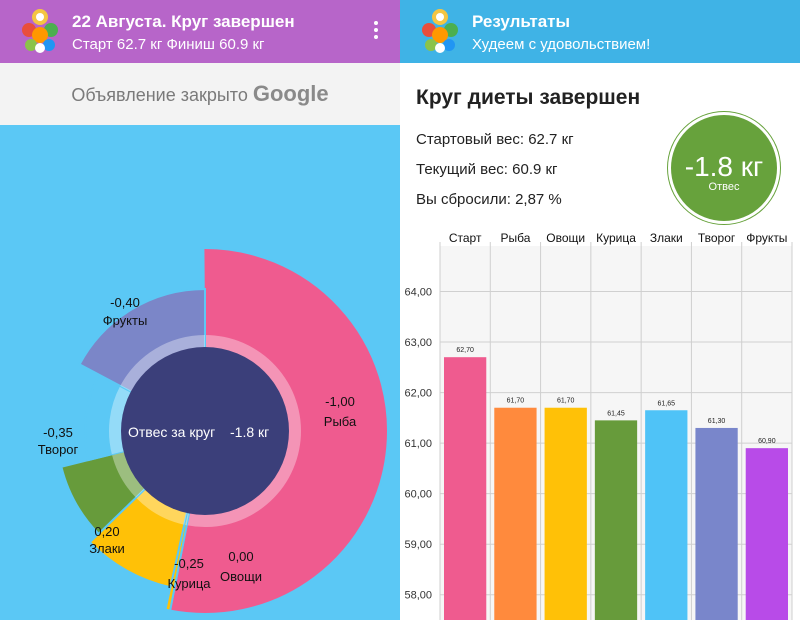 The image size is (800, 620). Describe the element at coordinates (107, 548) in the screenshot. I see `donut-category-label: Злаки` at that location.